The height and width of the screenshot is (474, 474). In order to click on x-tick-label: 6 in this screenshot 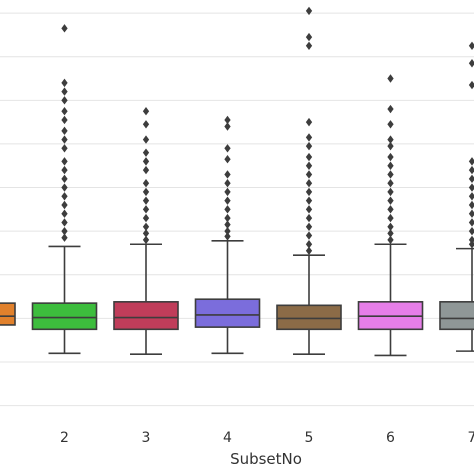, I will do `click(390, 438)`.